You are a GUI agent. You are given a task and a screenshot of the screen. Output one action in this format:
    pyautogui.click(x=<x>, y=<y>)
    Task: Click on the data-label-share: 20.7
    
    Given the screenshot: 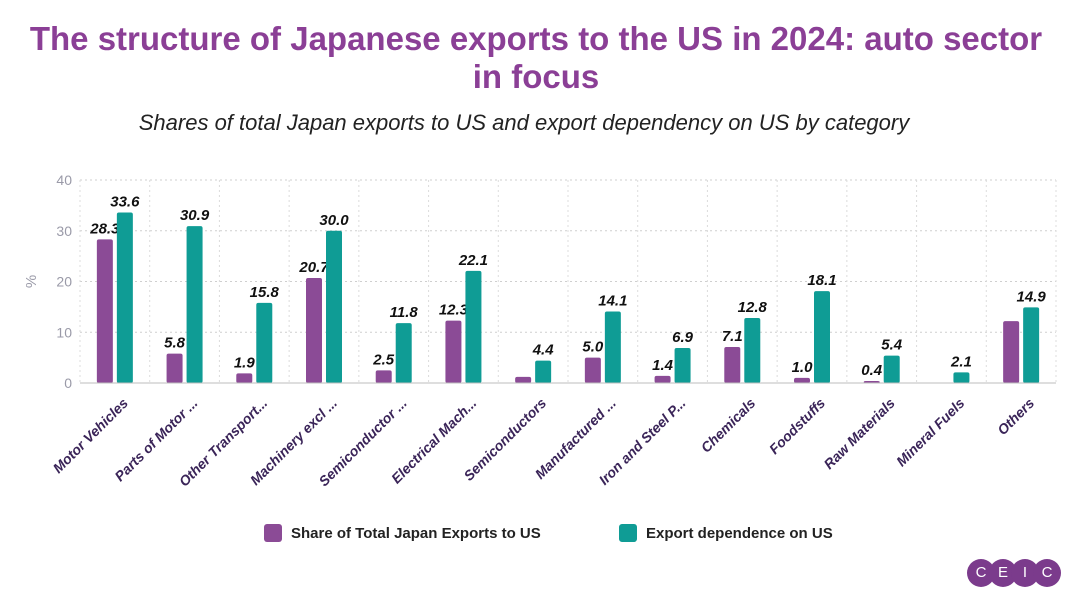 What is the action you would take?
    pyautogui.click(x=313, y=267)
    